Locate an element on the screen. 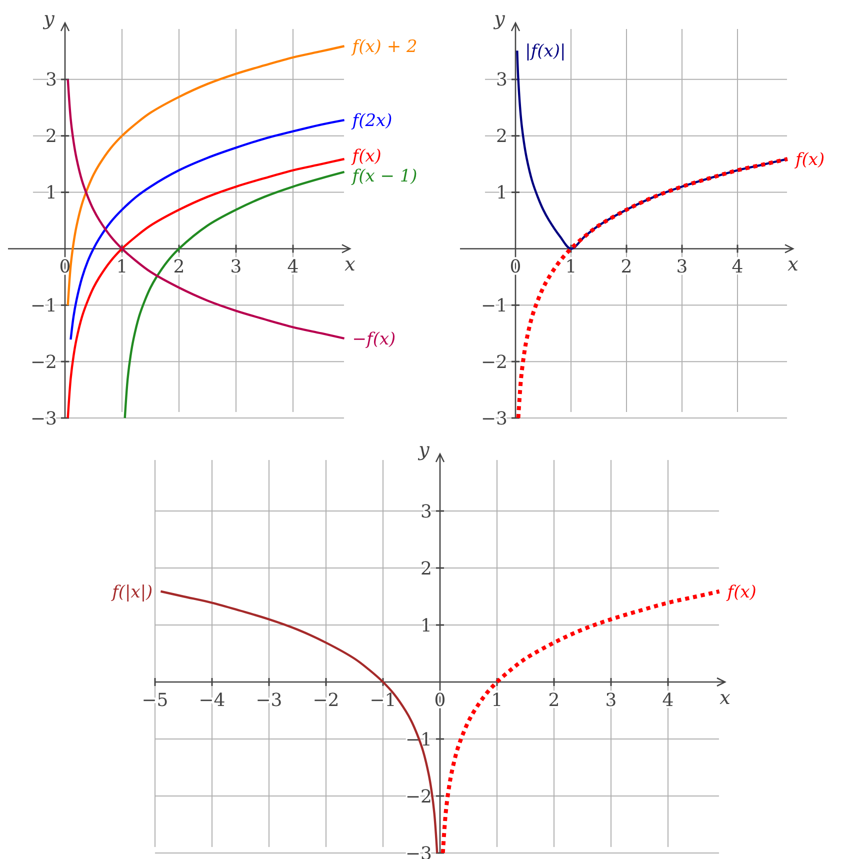  x-tick-label: −2 is located at coordinates (326, 700).